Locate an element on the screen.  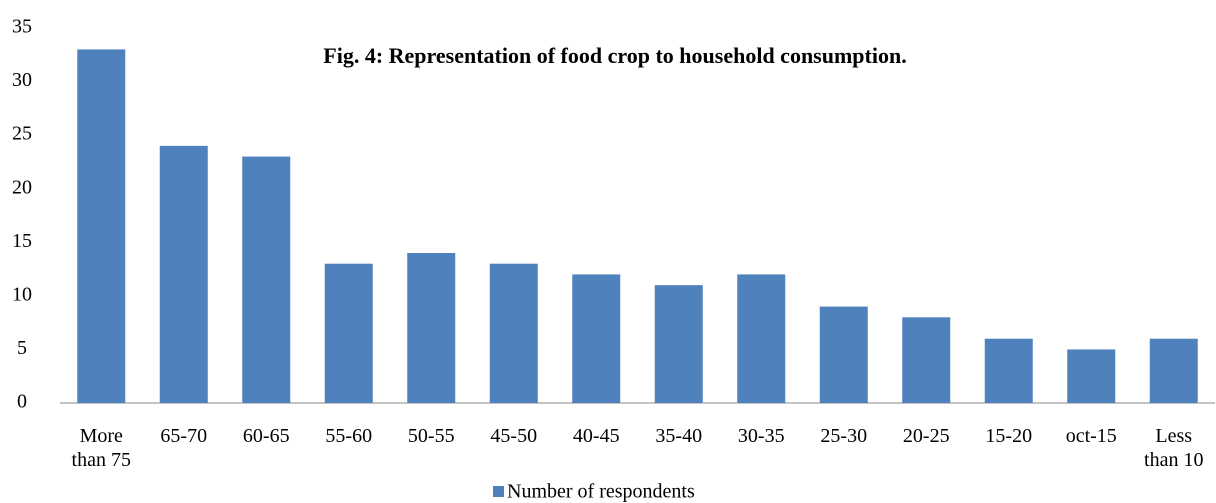
x-tick-label: oct-15 is located at coordinates (1091, 436).